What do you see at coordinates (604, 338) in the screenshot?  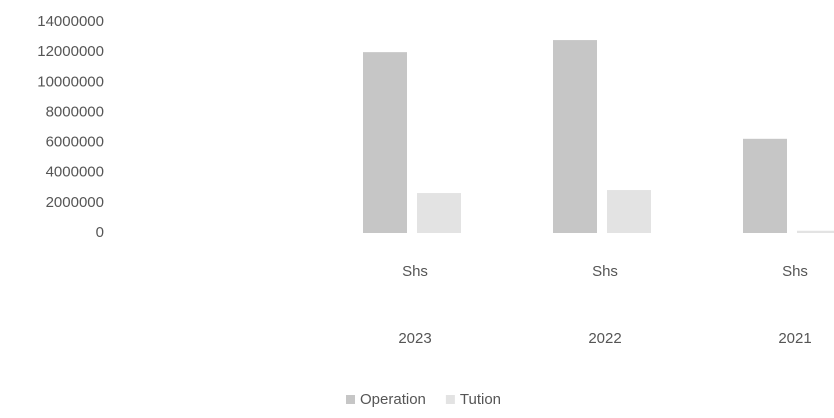 I see `x-tick-label: 2022` at bounding box center [604, 338].